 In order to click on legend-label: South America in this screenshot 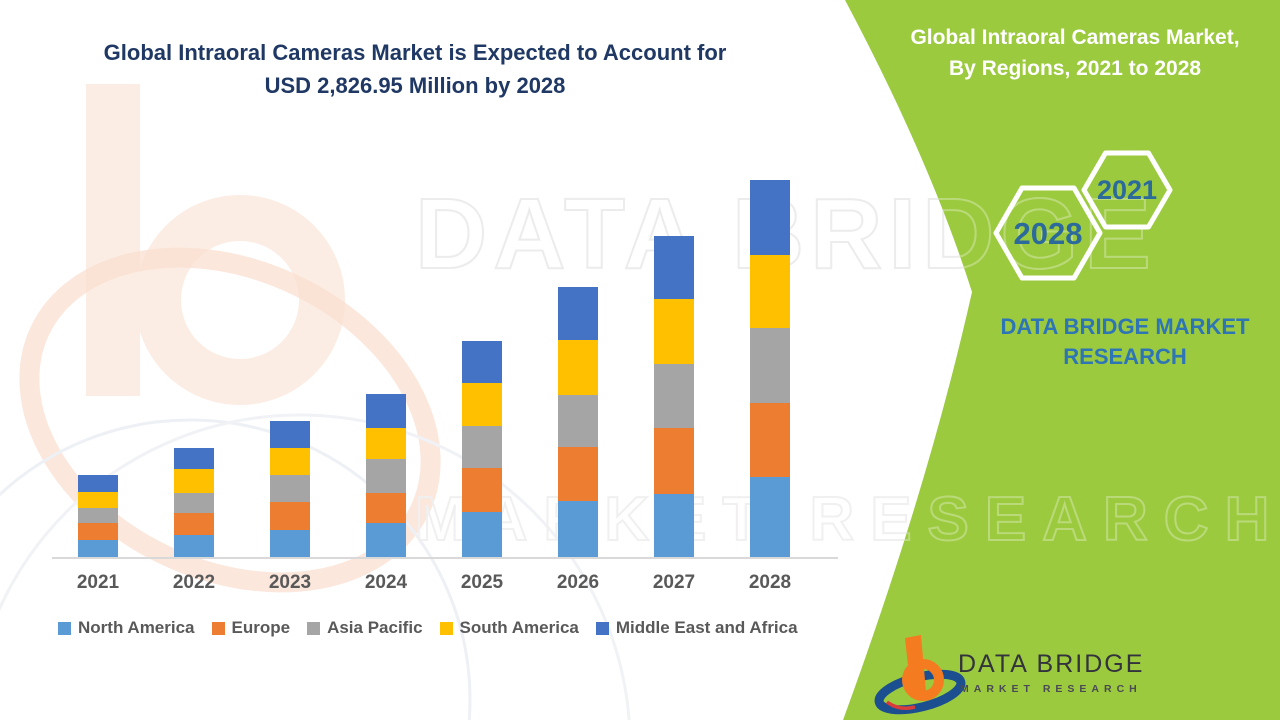, I will do `click(519, 627)`.